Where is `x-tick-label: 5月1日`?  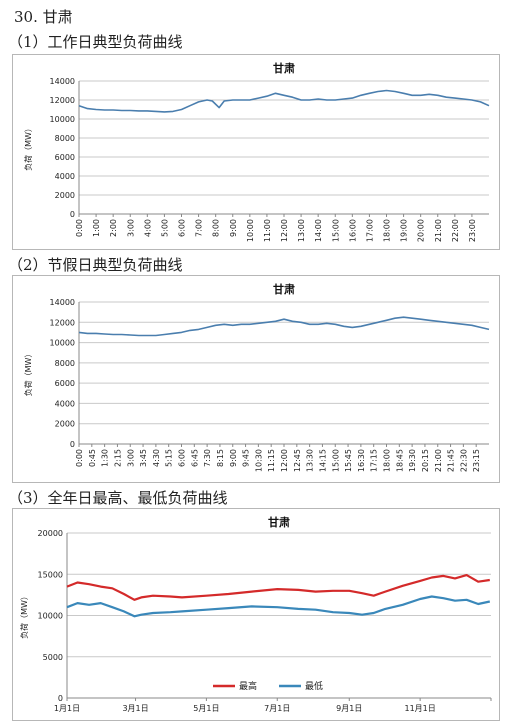 x-tick-label: 5月1日 is located at coordinates (206, 708).